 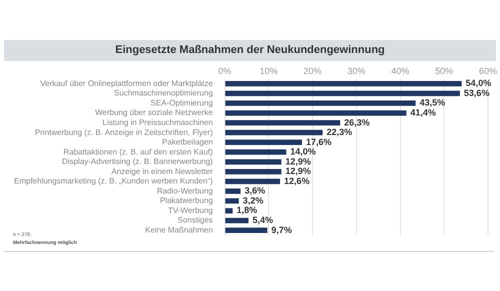 I want to click on y-tick-label: SEA-Optimierung, so click(x=181, y=103).